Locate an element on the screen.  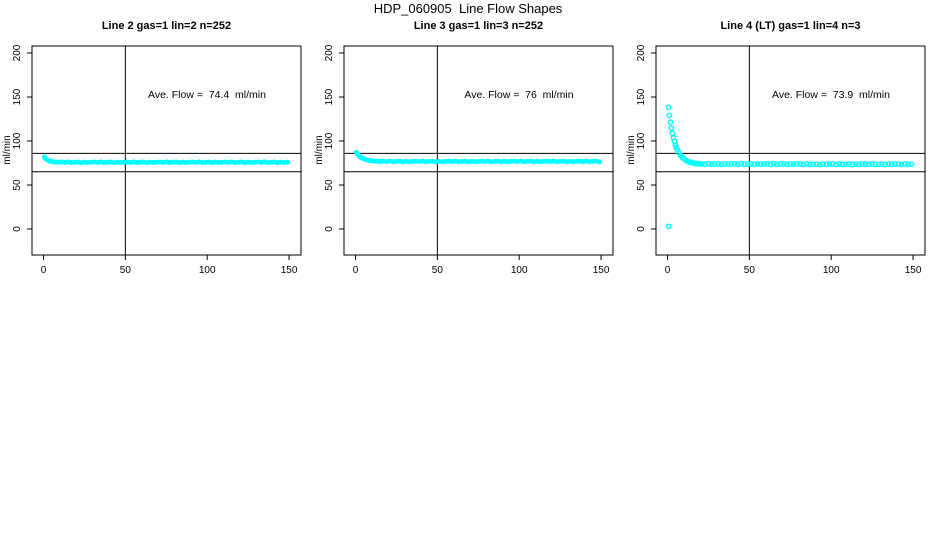
ave-flow-annotation: Ave. Flow = 74.4 ml/min is located at coordinates (207, 95).